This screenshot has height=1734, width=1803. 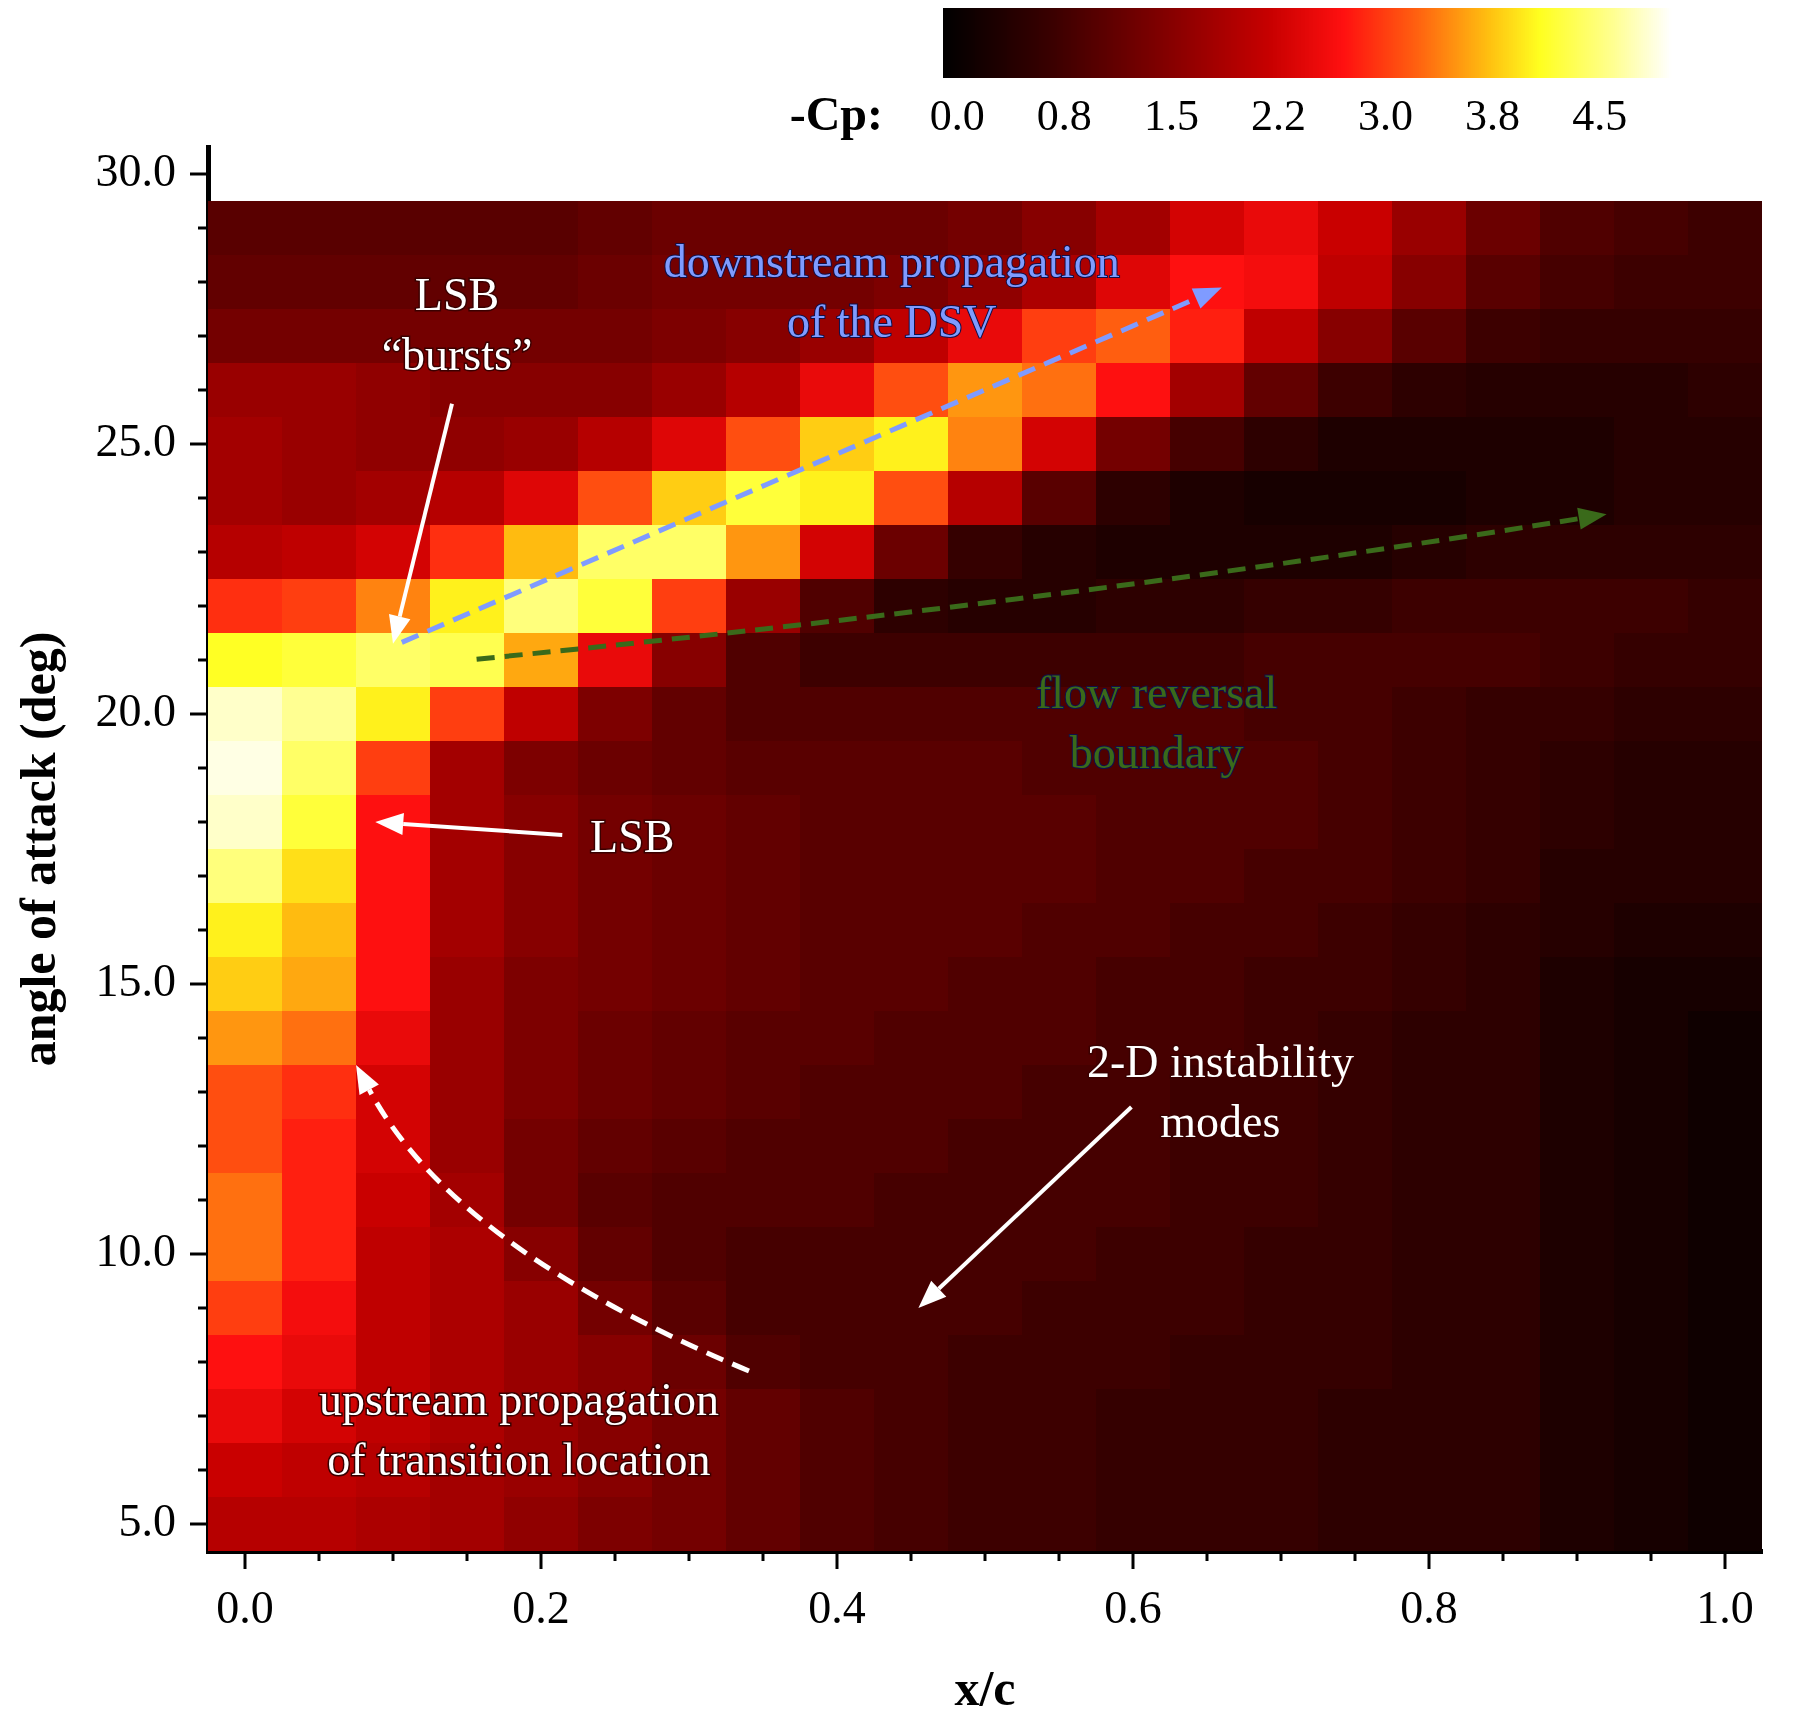 What do you see at coordinates (836, 114) in the screenshot?
I see `color-bar-title: -Cp:` at bounding box center [836, 114].